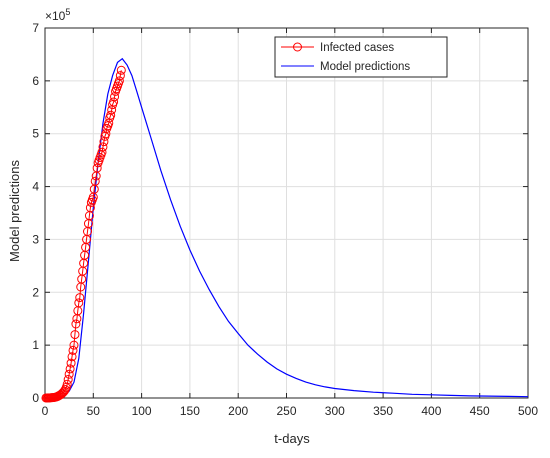  What do you see at coordinates (67, 12) in the screenshot?
I see `y-multiplier-exponent: 5` at bounding box center [67, 12].